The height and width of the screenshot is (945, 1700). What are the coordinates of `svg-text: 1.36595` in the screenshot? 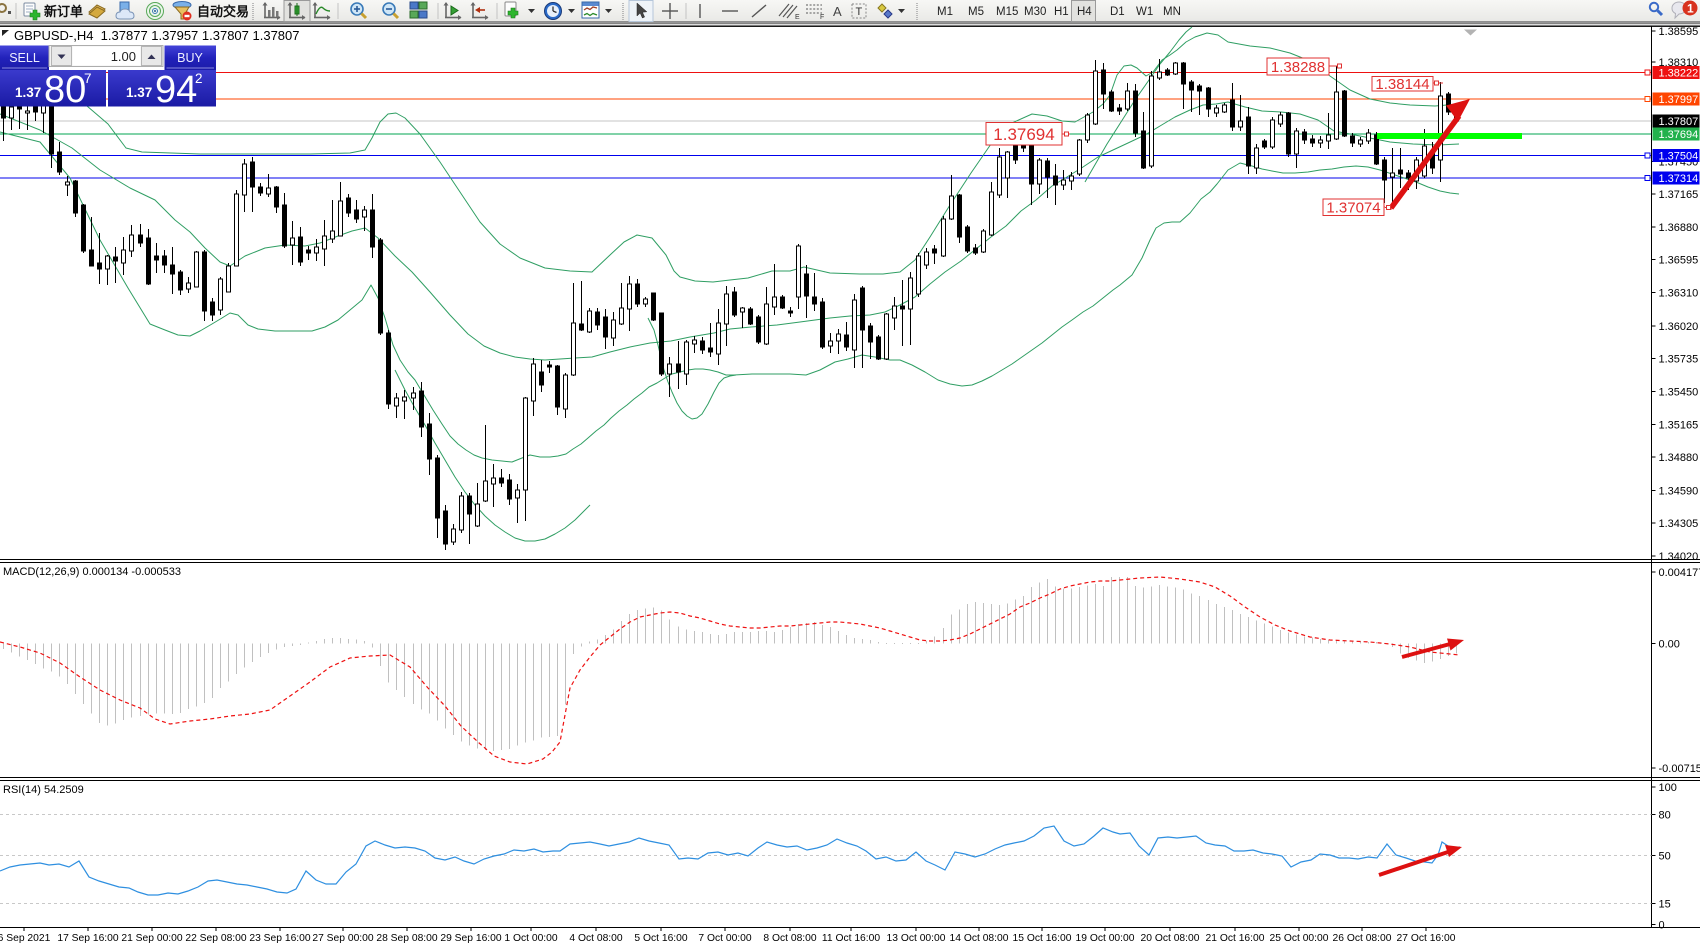 It's located at (1679, 261).